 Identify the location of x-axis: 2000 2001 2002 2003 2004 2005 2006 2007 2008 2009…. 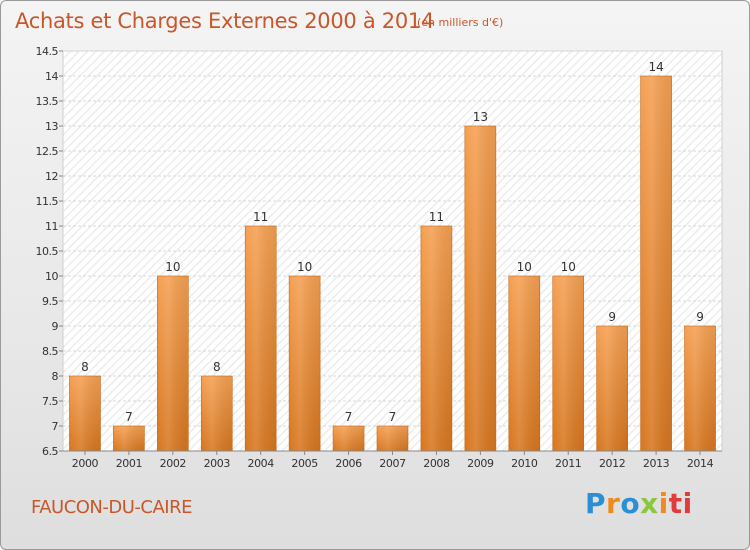
(392, 460).